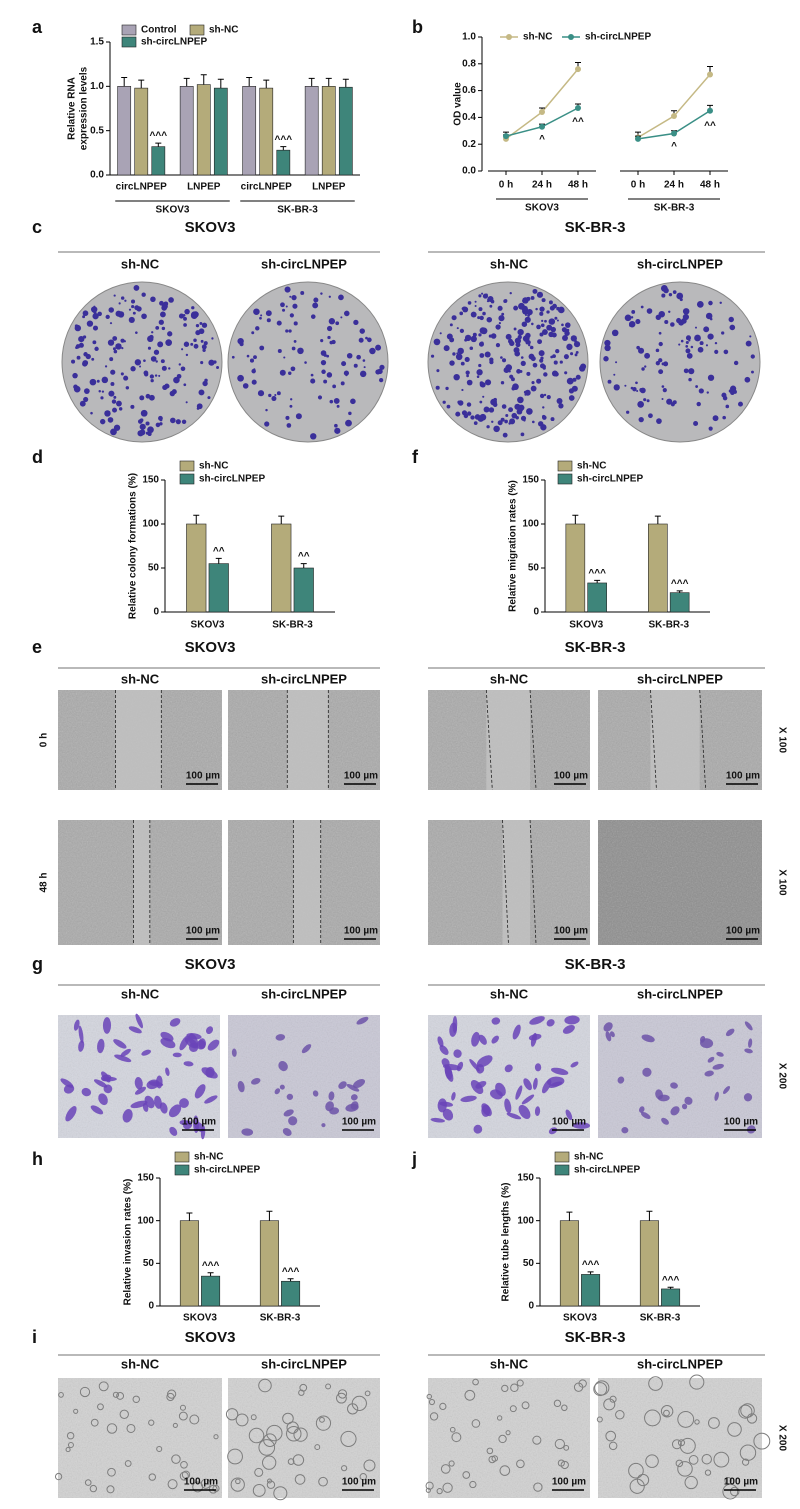 The width and height of the screenshot is (800, 1509). Describe the element at coordinates (595, 647) in the screenshot. I see `cell-line-label: SK-BR-3` at that location.